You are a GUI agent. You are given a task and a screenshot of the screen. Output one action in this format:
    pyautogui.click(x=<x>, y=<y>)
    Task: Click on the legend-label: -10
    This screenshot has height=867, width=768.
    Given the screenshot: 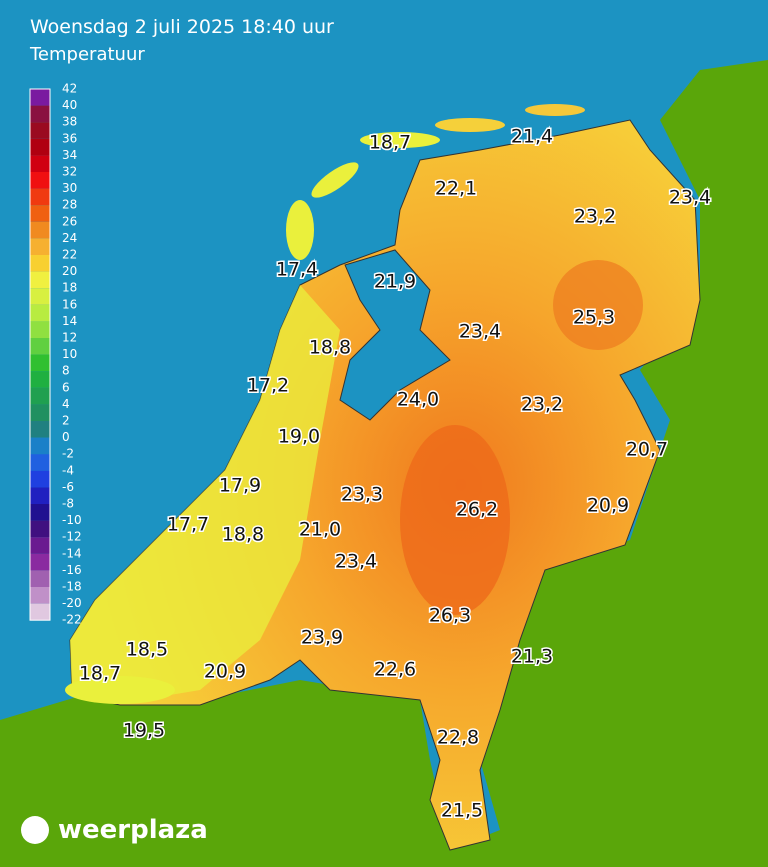 What is the action you would take?
    pyautogui.click(x=72, y=520)
    